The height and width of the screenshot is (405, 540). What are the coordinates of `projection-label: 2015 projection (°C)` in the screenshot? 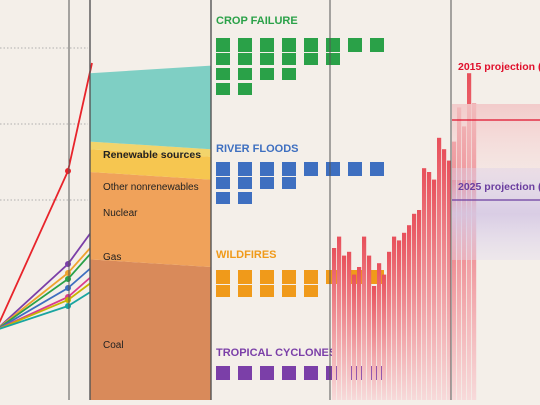 It's located at (499, 67).